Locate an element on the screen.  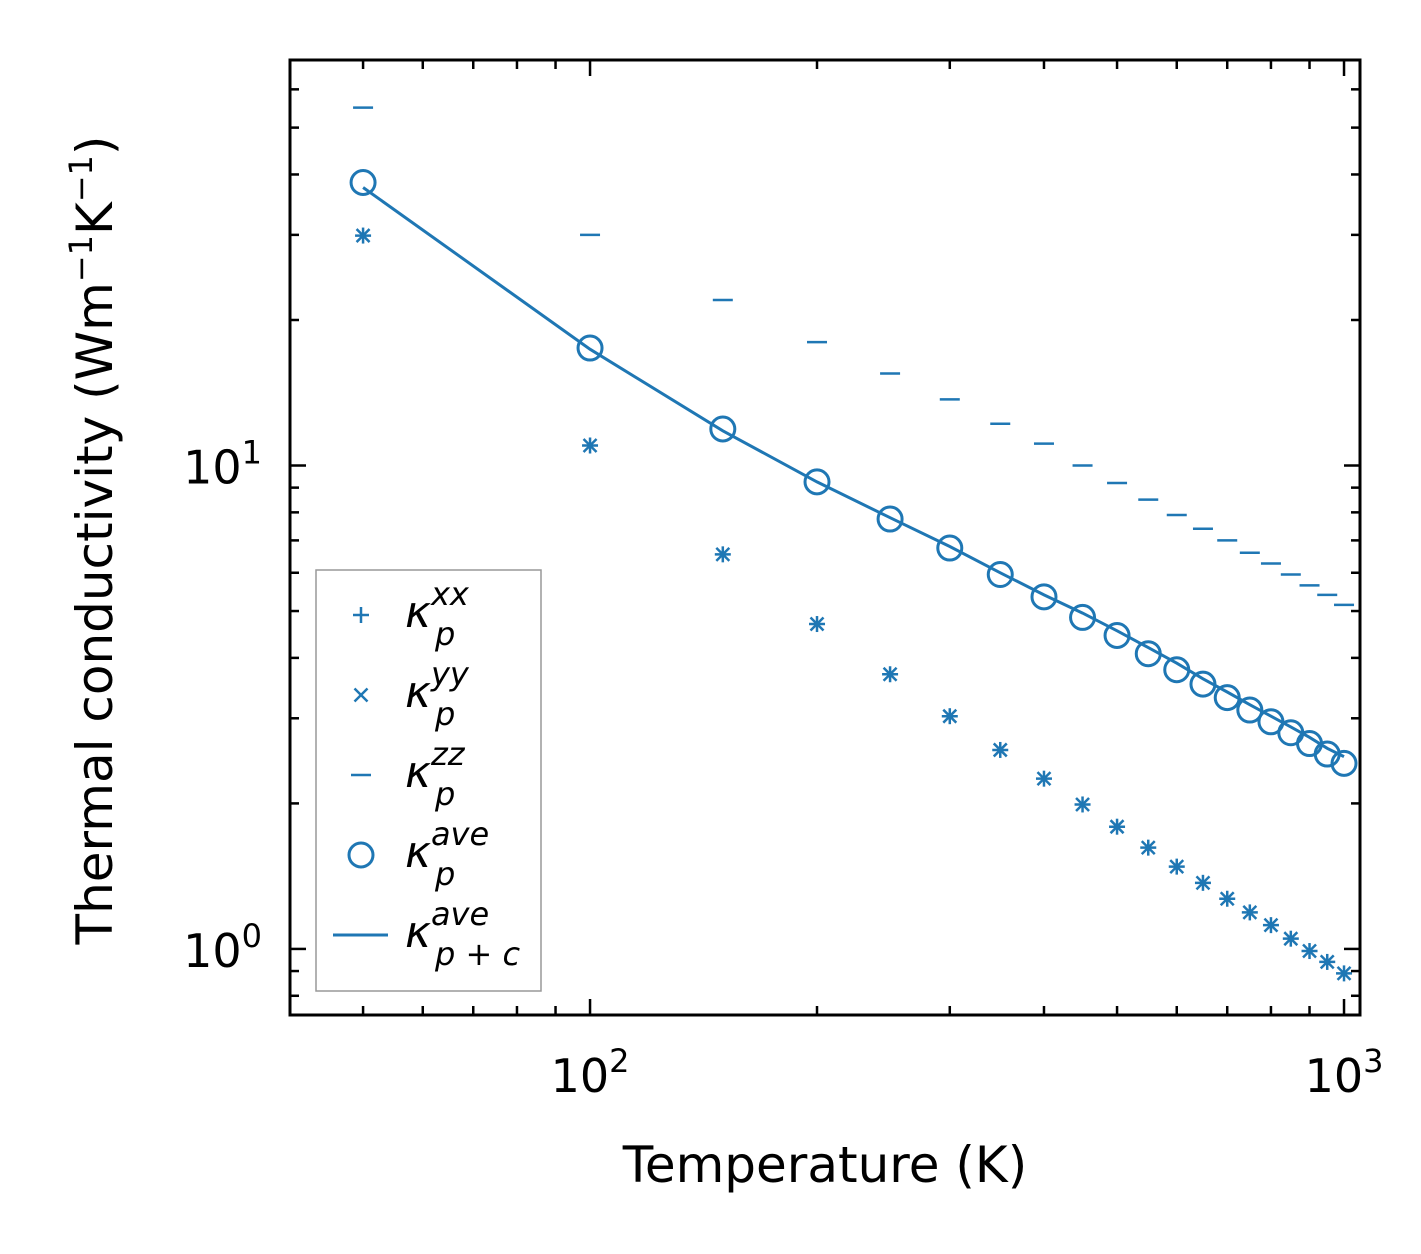
legend-marker-circle is located at coordinates (361, 855).